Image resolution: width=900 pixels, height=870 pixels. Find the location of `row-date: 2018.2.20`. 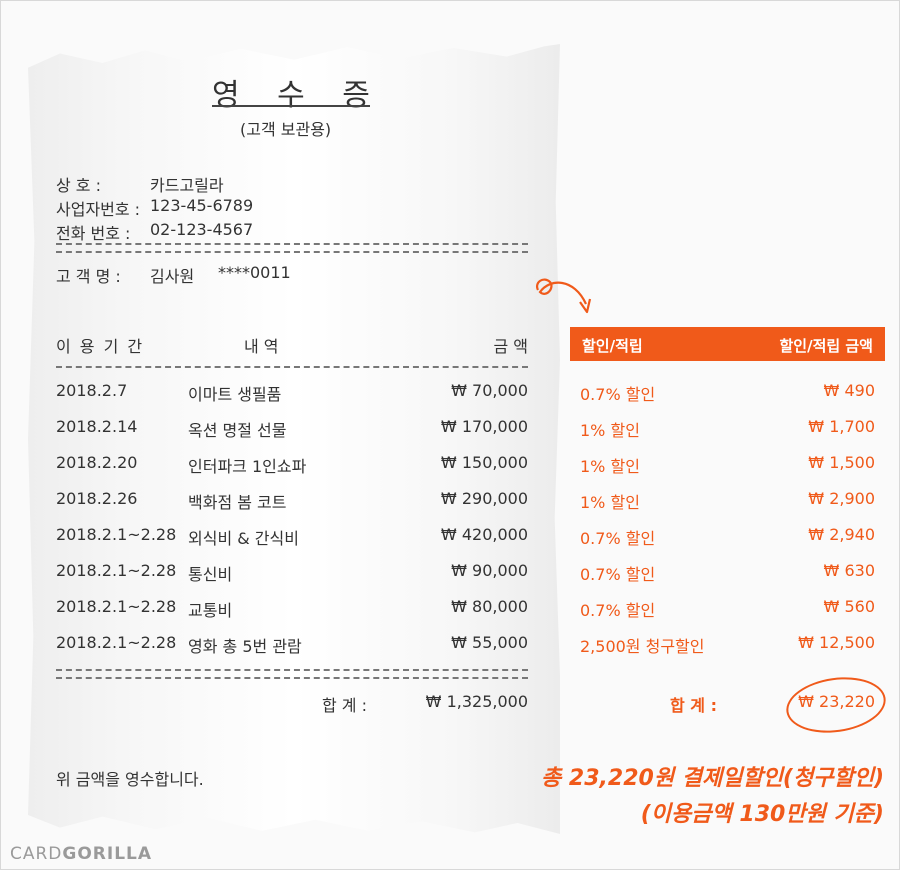

row-date: 2018.2.20 is located at coordinates (97, 462).